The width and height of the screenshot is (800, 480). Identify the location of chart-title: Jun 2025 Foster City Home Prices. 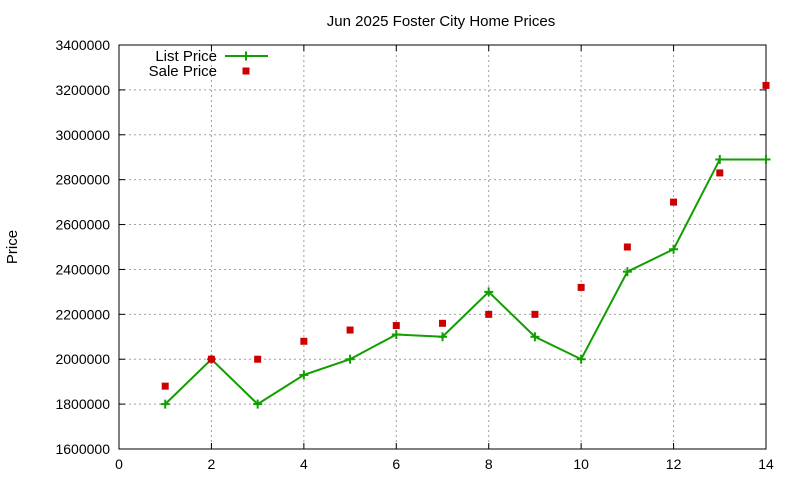
(441, 21).